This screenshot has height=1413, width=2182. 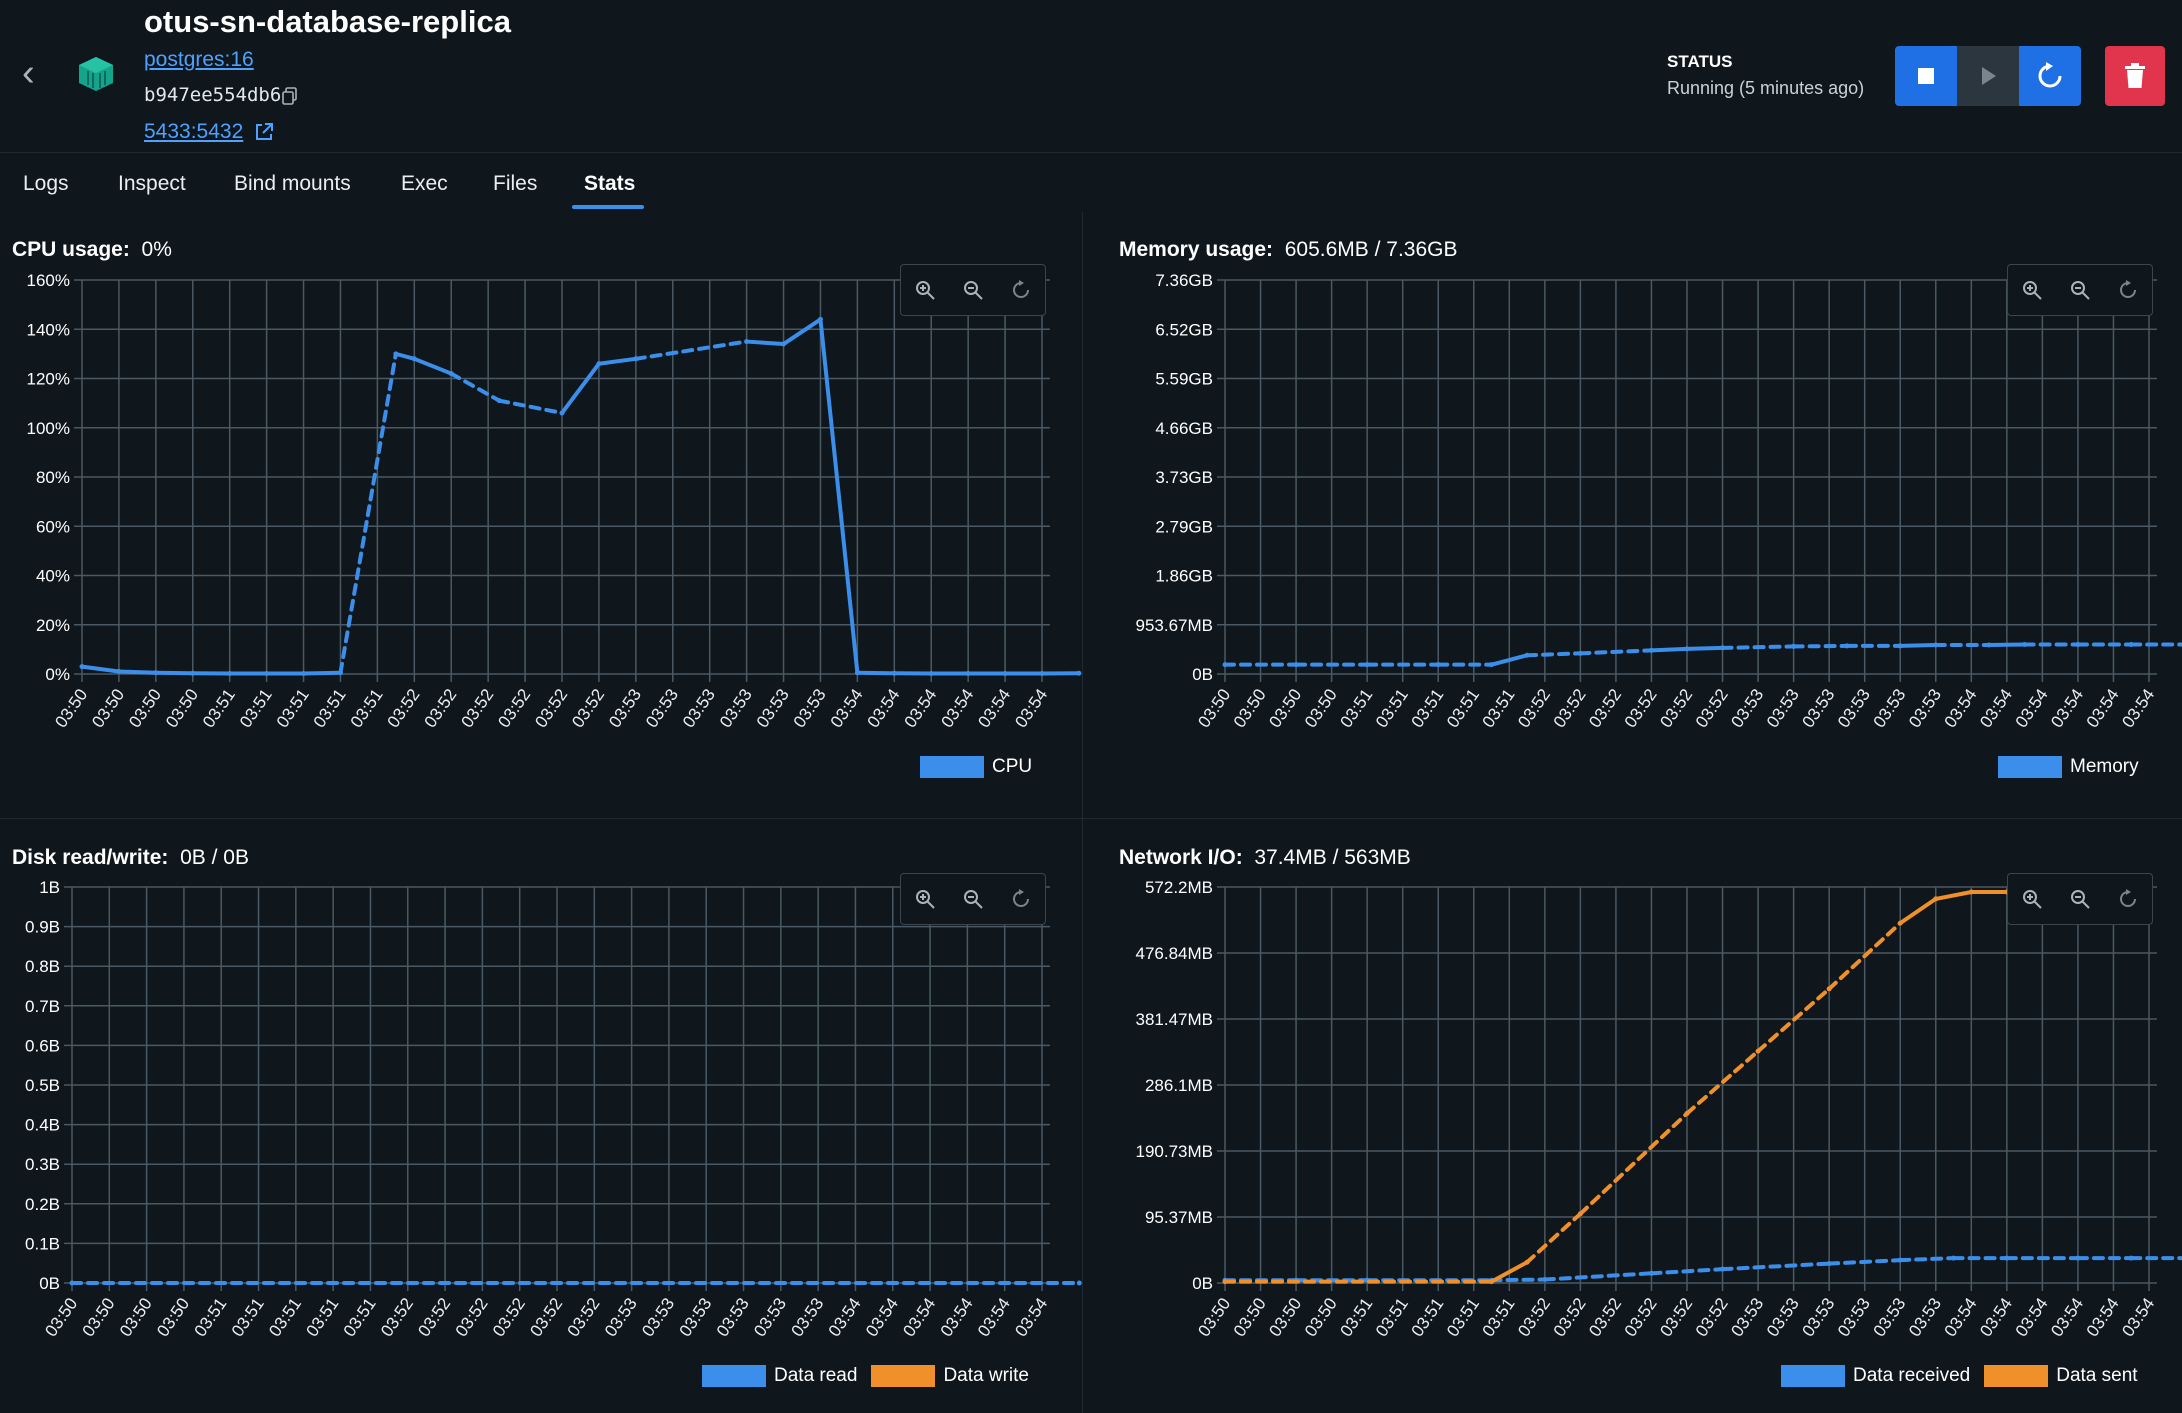 What do you see at coordinates (28, 73) in the screenshot?
I see `back-chevron-icon: ‹` at bounding box center [28, 73].